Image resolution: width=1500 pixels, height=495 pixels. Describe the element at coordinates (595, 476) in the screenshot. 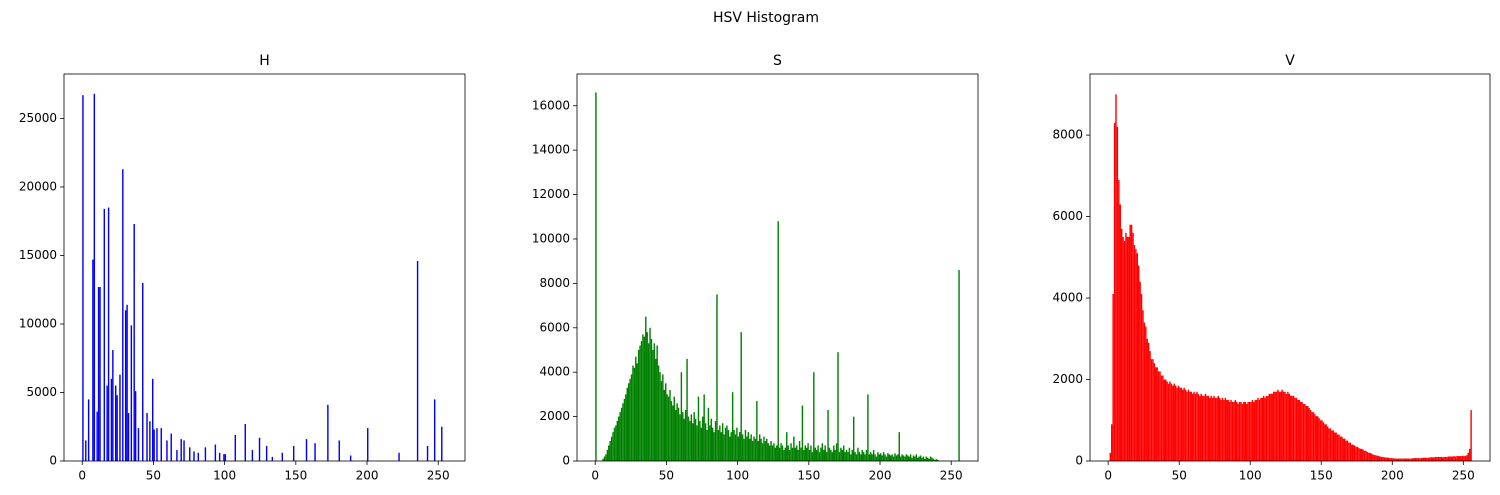

I see `x-tick-label: 0` at that location.